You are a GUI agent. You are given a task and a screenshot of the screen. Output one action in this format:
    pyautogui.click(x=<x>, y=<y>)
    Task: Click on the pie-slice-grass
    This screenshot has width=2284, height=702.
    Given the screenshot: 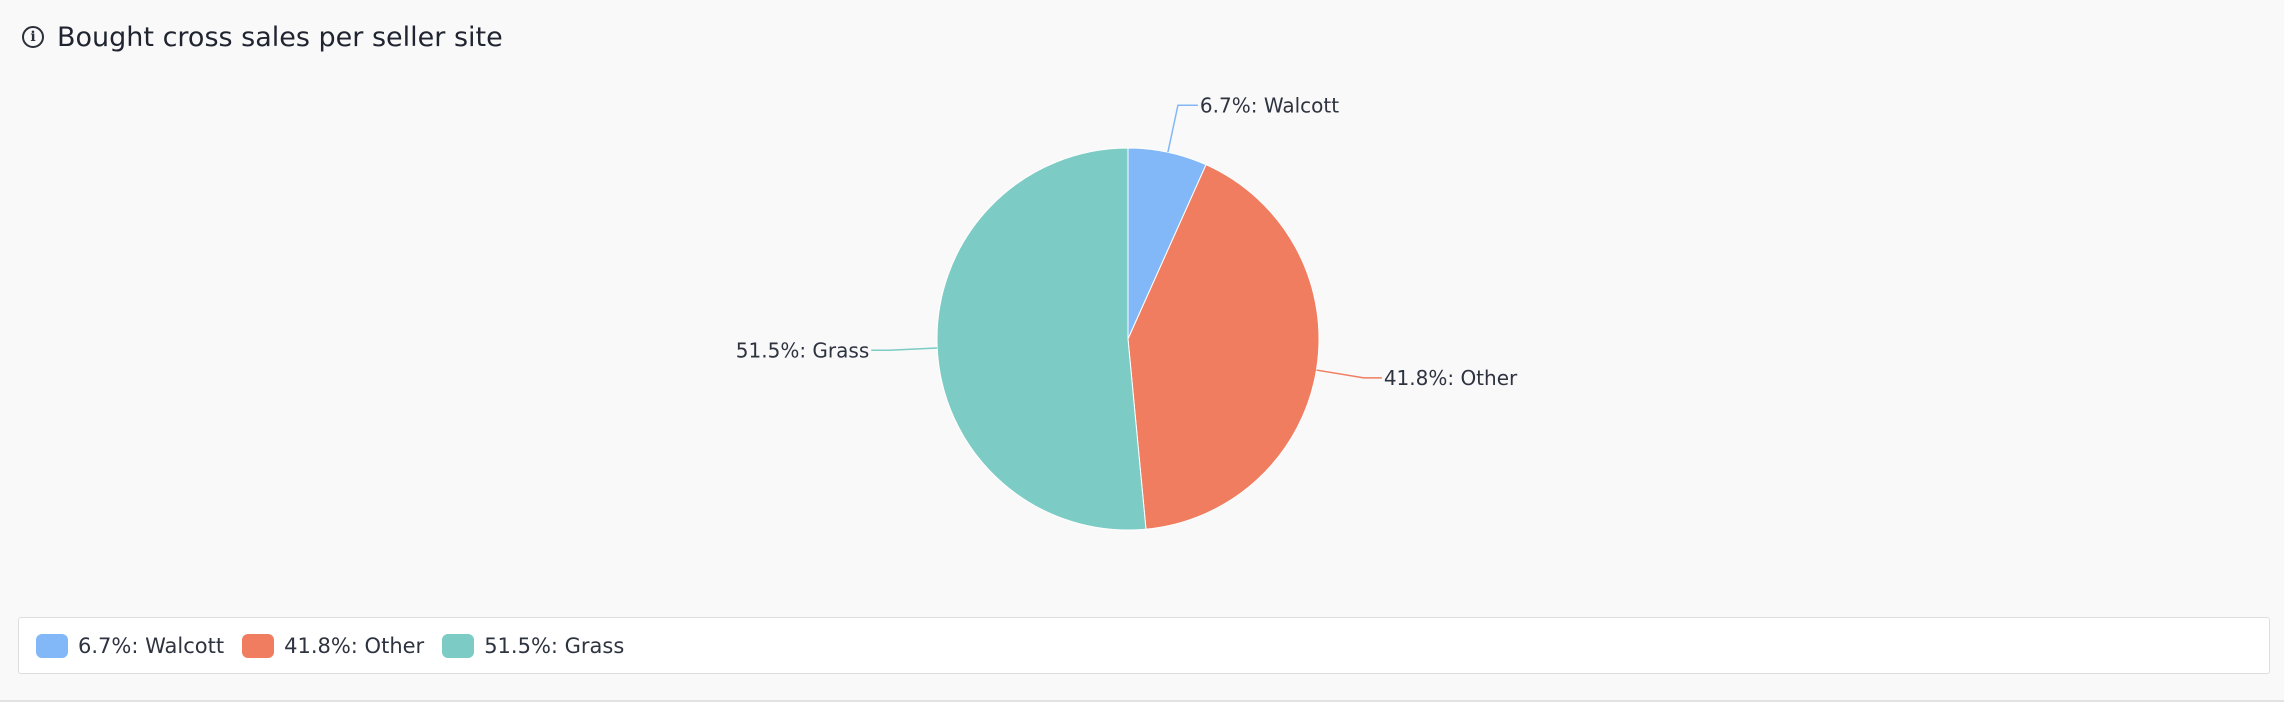 What is the action you would take?
    pyautogui.click(x=1041, y=339)
    